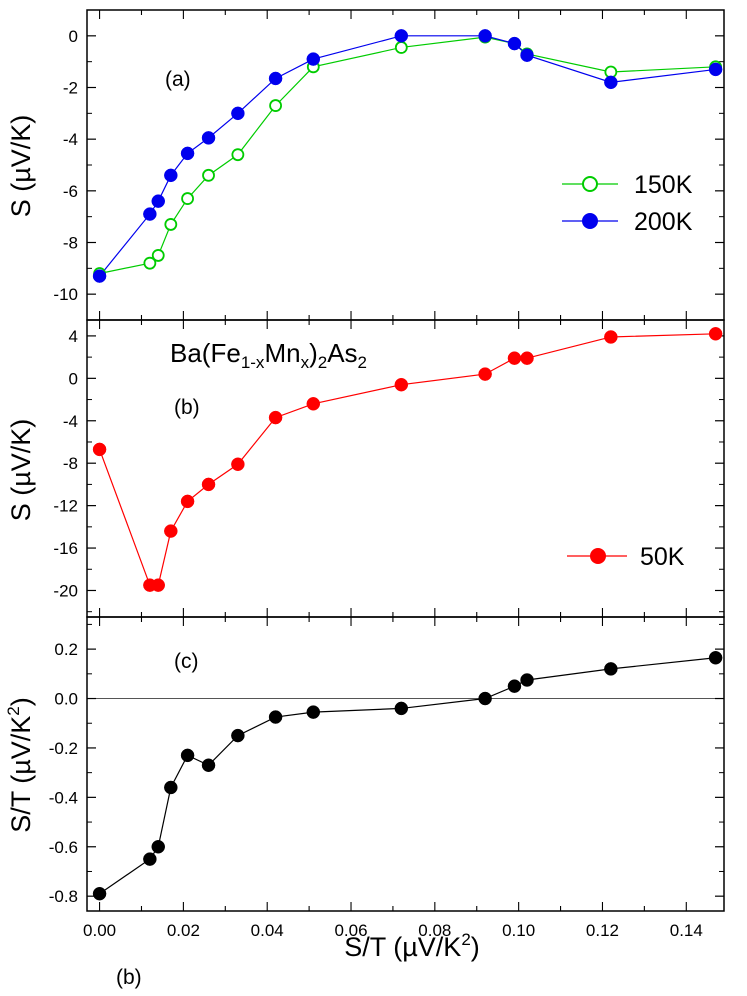  Describe the element at coordinates (342, 353) in the screenshot. I see `compound-part-g: As` at that location.